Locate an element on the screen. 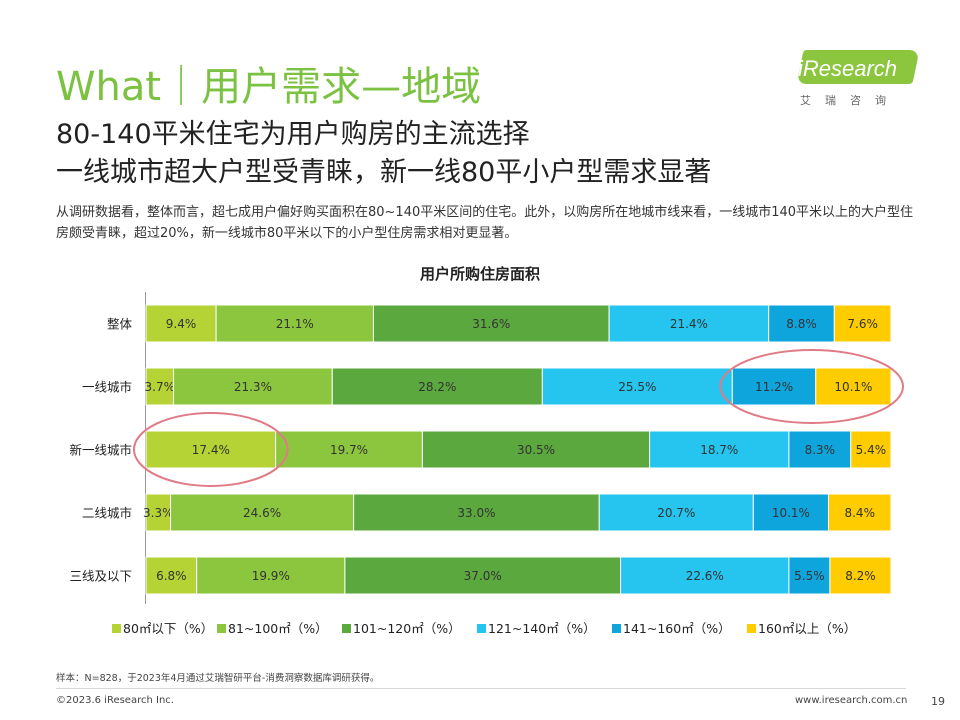 The image size is (960, 720). data-label: 21.4% is located at coordinates (689, 324).